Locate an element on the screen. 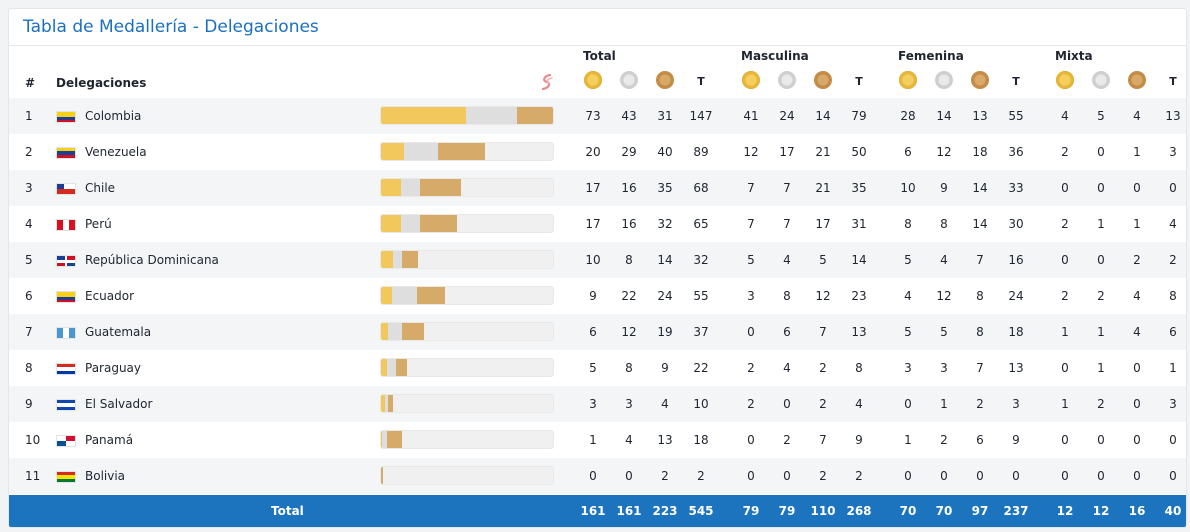 Image resolution: width=1190 pixels, height=532 pixels. mixta-total-header: T is located at coordinates (1173, 81).